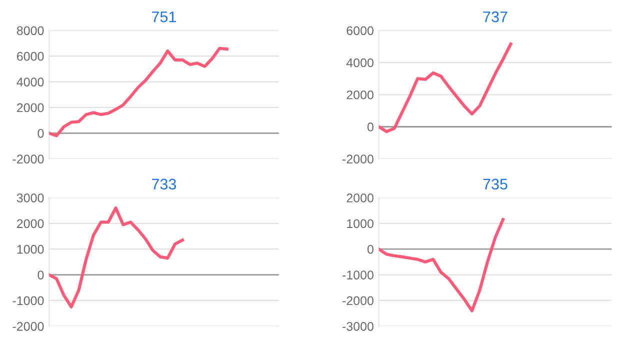 This screenshot has height=338, width=621. What do you see at coordinates (30, 198) in the screenshot?
I see `y-tick-label: 3000` at bounding box center [30, 198].